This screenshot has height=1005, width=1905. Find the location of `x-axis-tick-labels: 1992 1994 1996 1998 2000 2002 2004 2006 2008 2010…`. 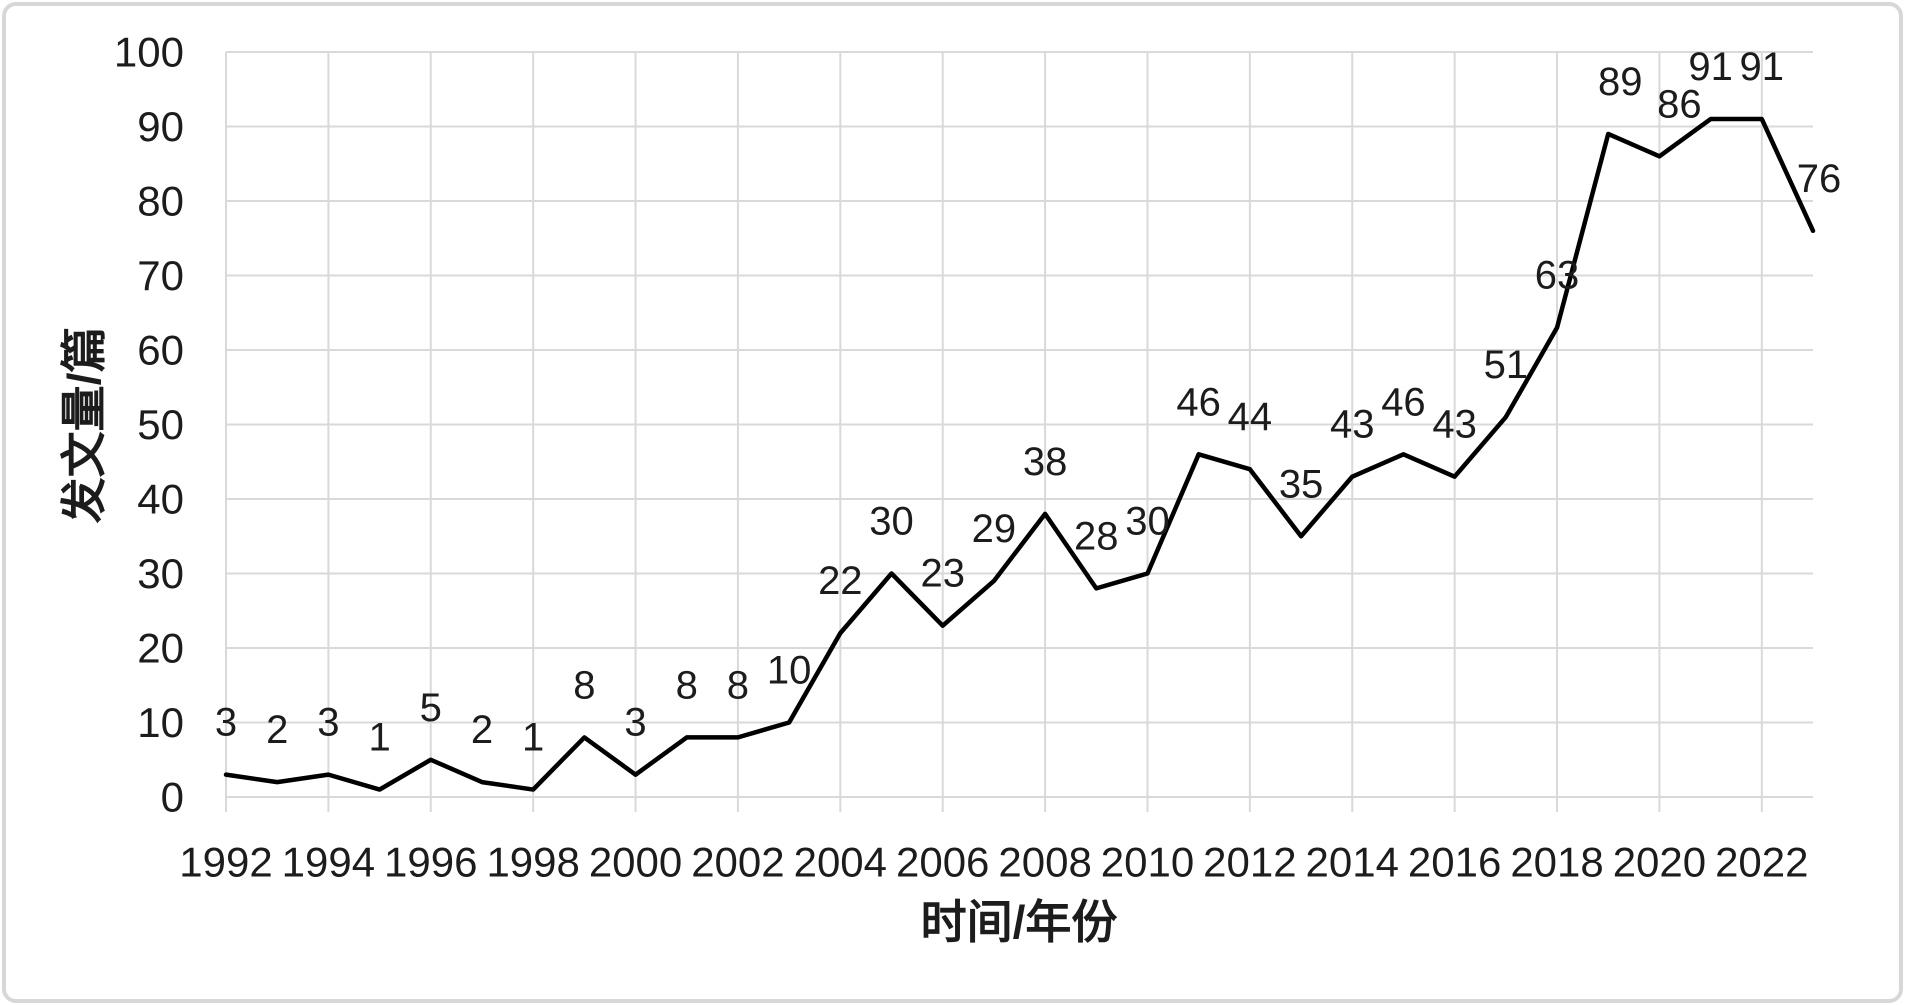

x-axis-tick-labels: 1992 1994 1996 1998 2000 2002 2004 2006 2008 2010… is located at coordinates (993, 862).